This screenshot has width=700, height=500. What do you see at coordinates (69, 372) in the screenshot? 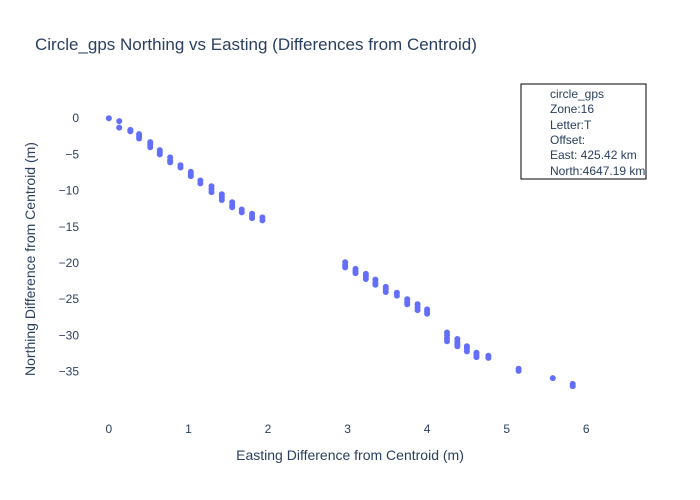
I see `y-tick-label: −35` at bounding box center [69, 372].